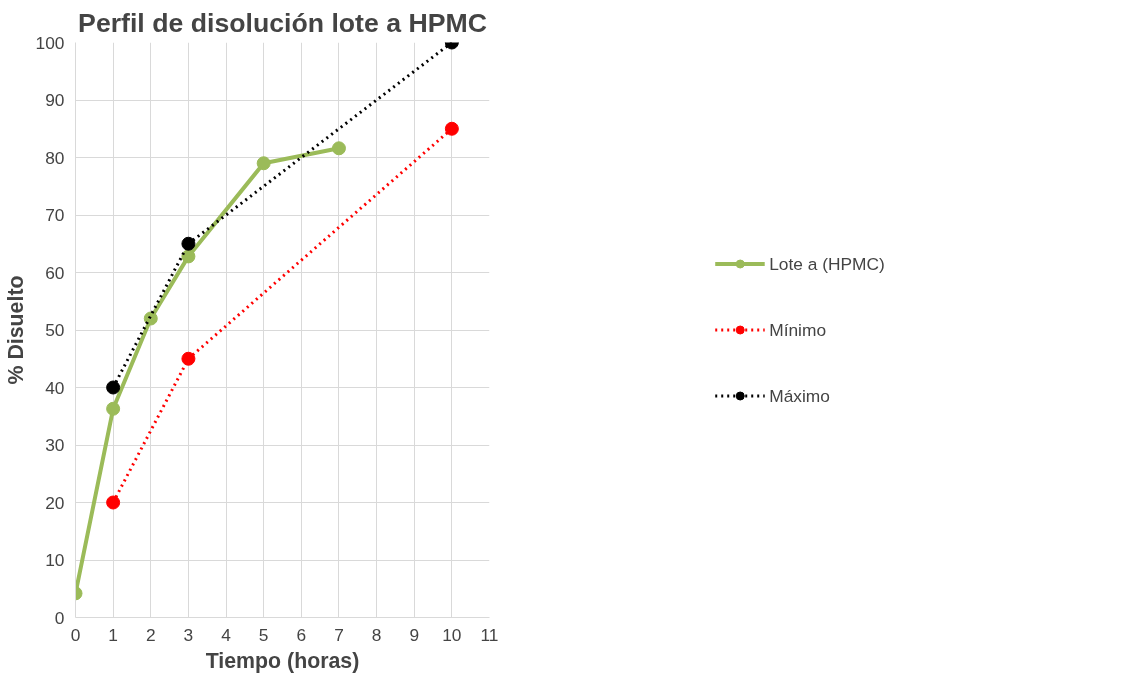 The width and height of the screenshot is (1129, 689). Describe the element at coordinates (263, 634) in the screenshot. I see `x-tick-label: 5` at that location.